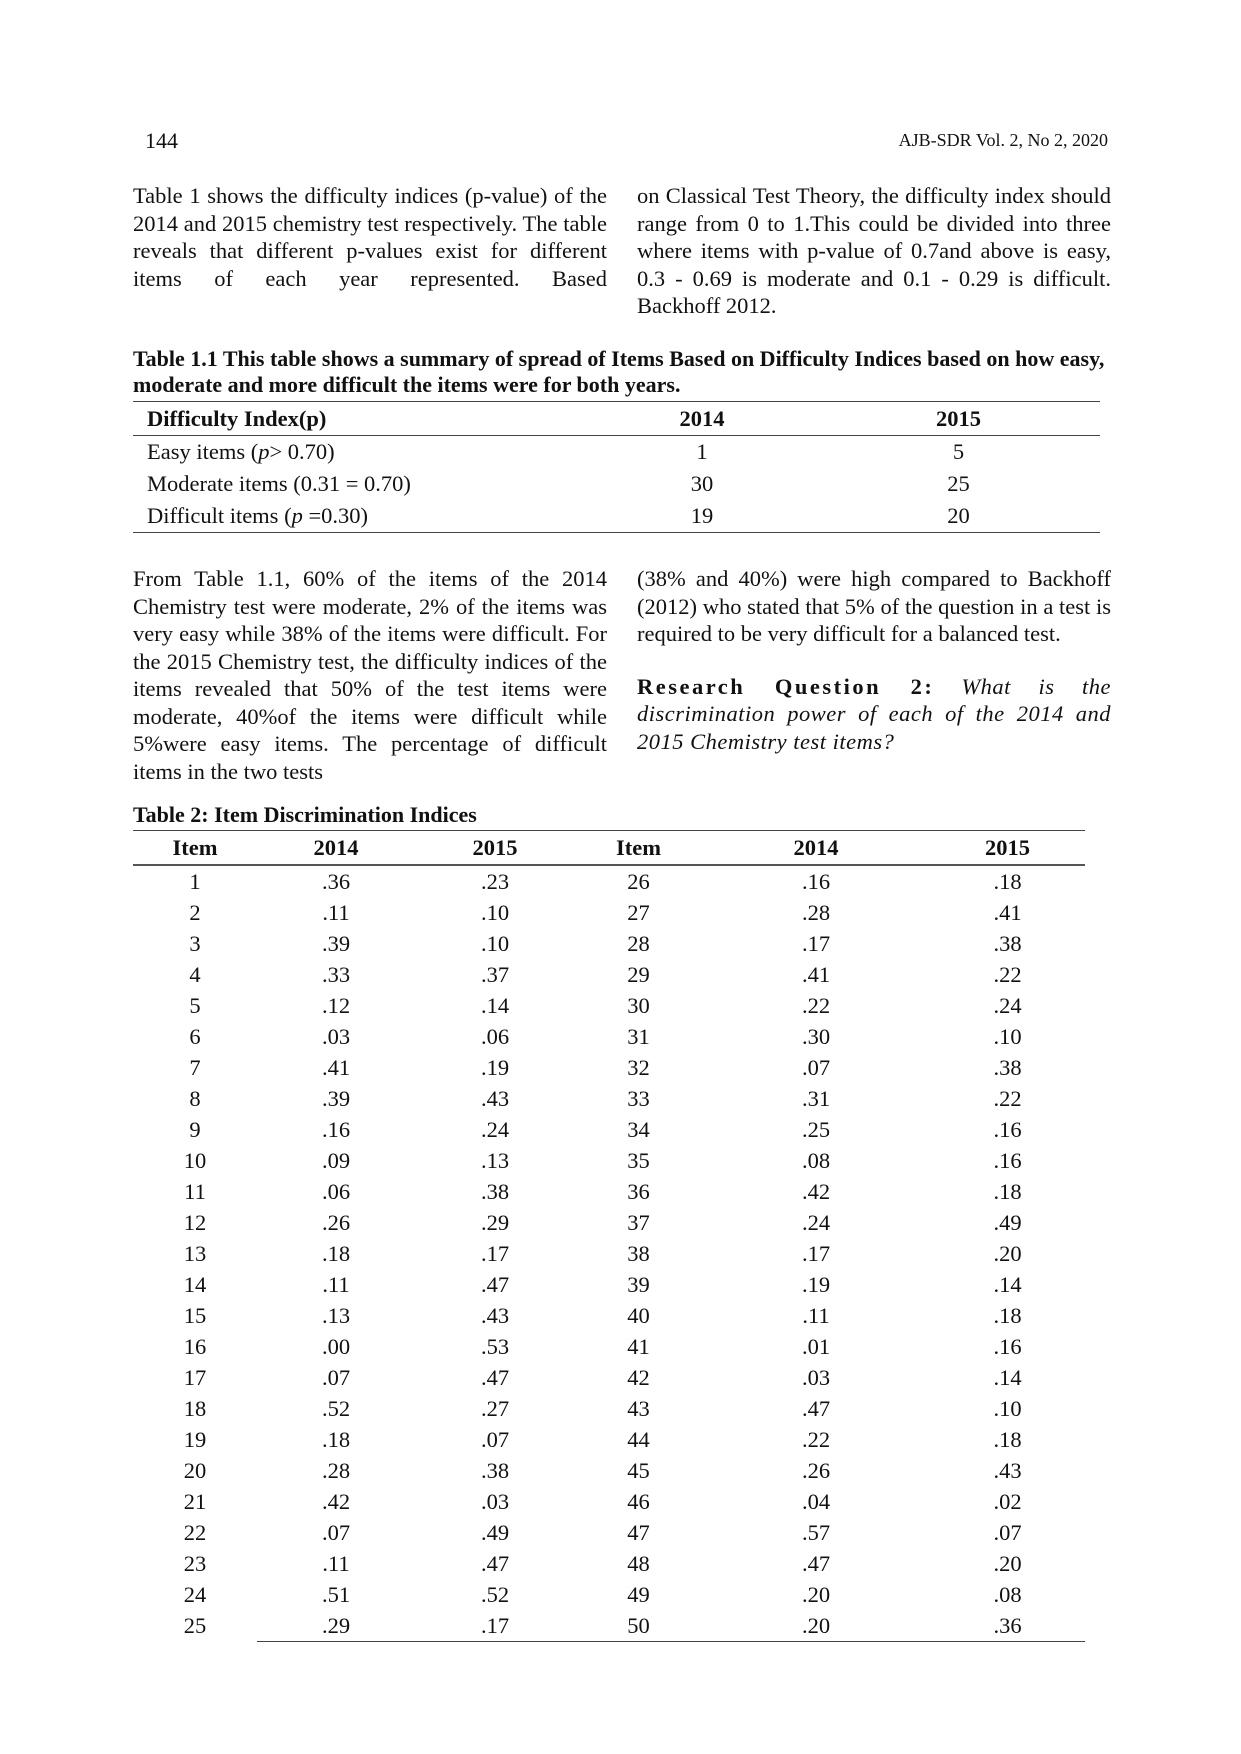 The height and width of the screenshot is (1754, 1241). What do you see at coordinates (336, 881) in the screenshot?
I see `table-cell: .36` at bounding box center [336, 881].